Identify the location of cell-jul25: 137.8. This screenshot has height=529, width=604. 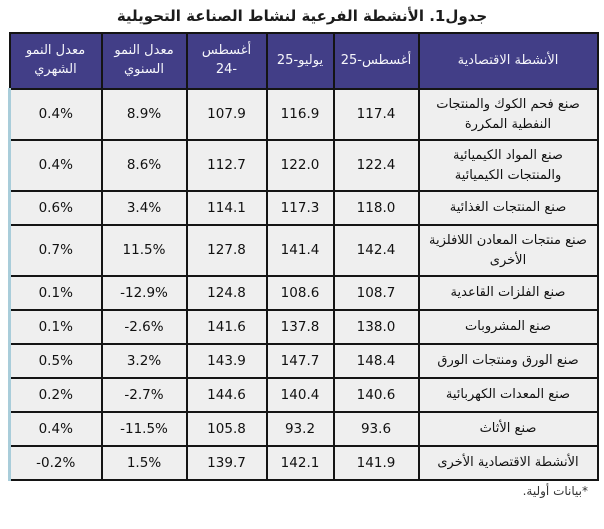
(300, 327).